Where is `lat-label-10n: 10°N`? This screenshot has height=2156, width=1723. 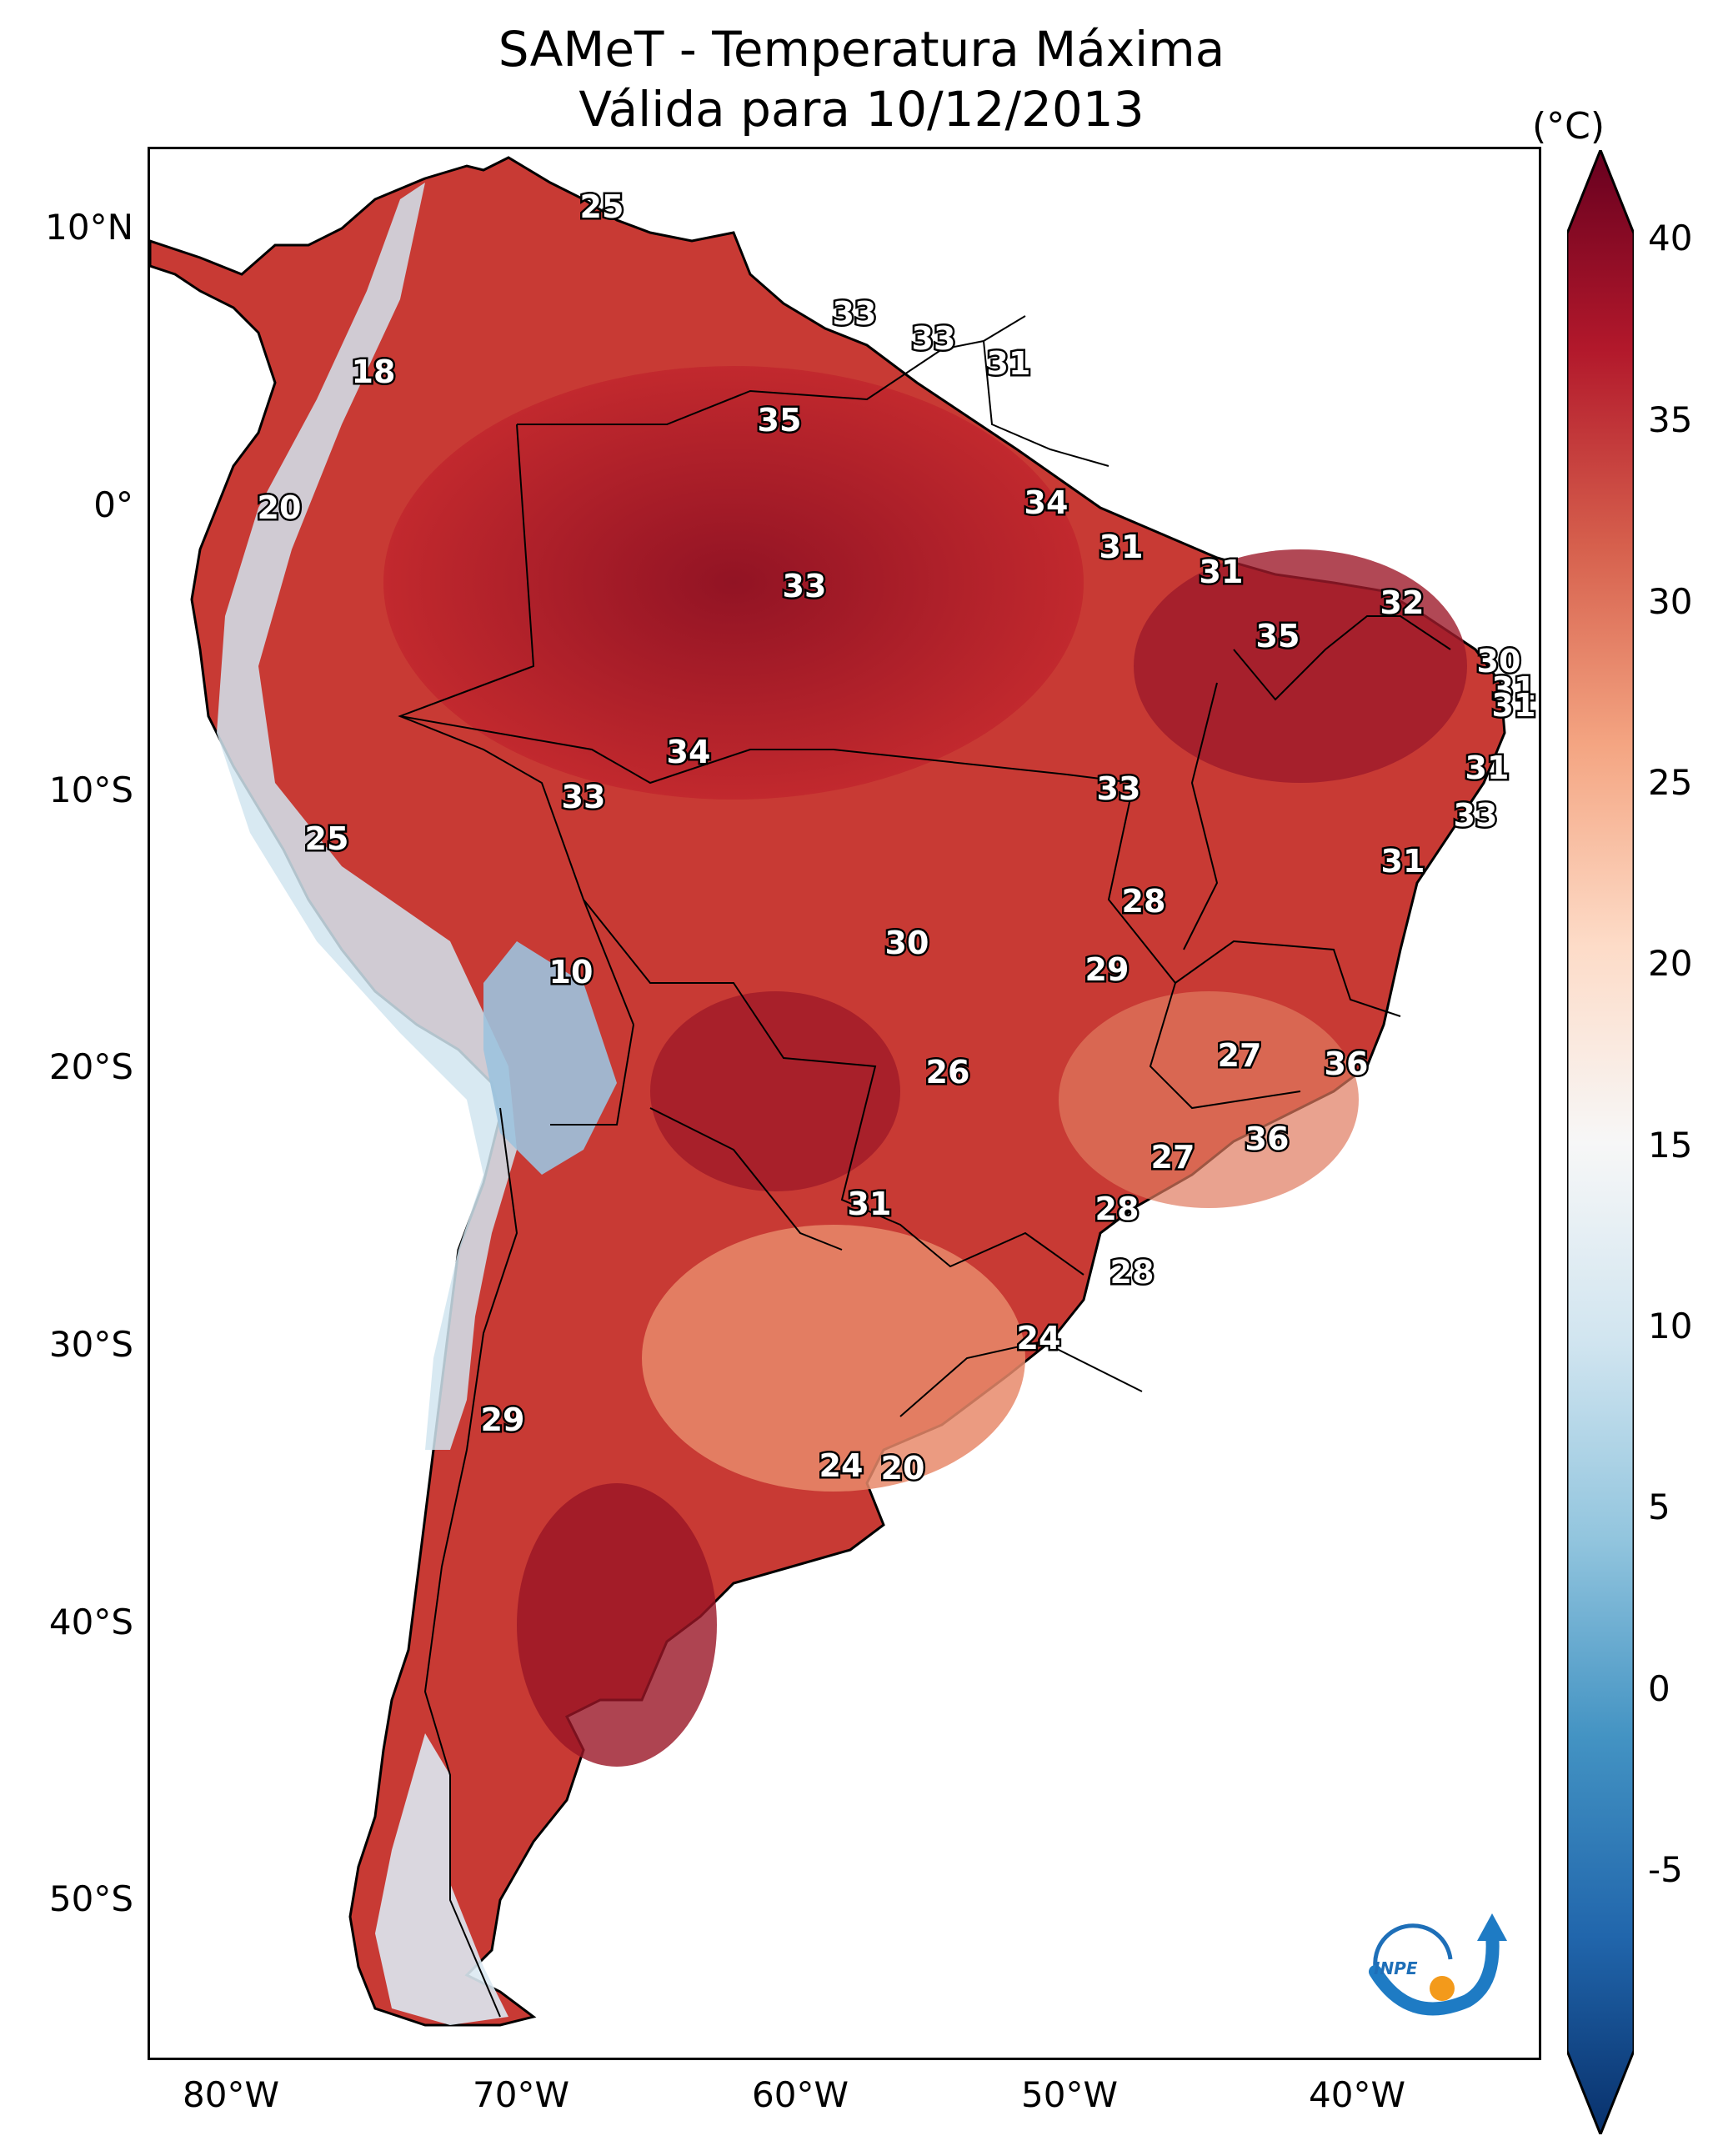 lat-label-10n: 10°N is located at coordinates (89, 228).